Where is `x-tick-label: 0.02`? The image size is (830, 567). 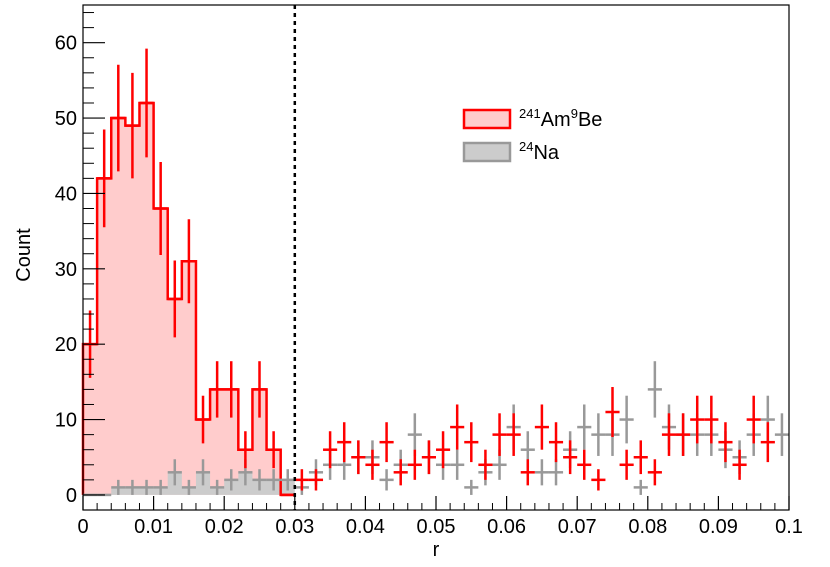
x-tick-label: 0.02 is located at coordinates (224, 527).